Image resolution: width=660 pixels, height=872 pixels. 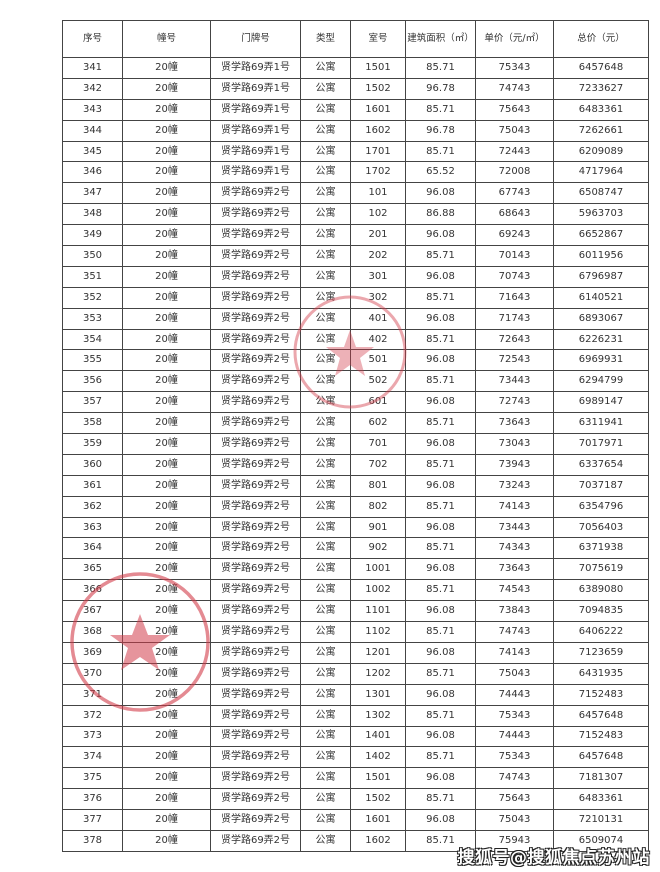 What do you see at coordinates (92, 109) in the screenshot?
I see `table-cell: 343` at bounding box center [92, 109].